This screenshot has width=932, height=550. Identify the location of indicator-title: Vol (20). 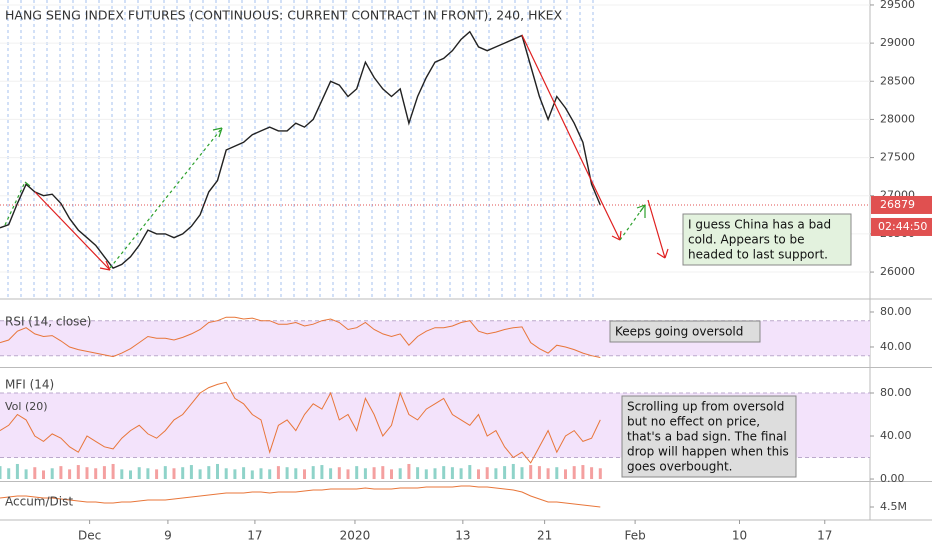
(26, 406).